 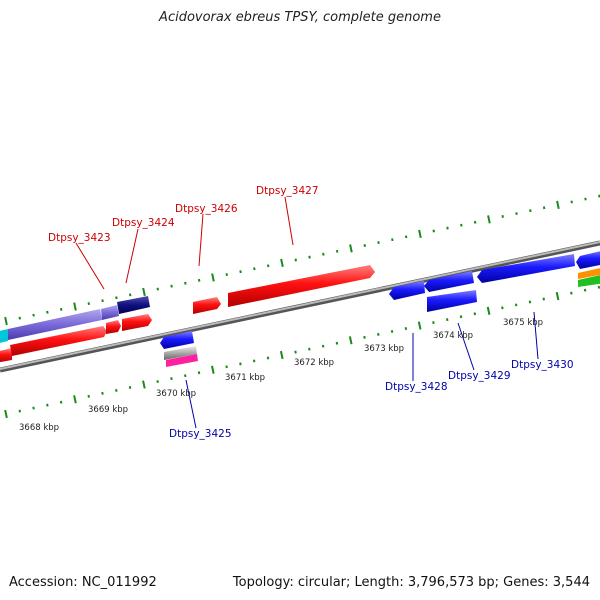 What do you see at coordinates (133, 305) in the screenshot?
I see `gene-arrow-navy` at bounding box center [133, 305].